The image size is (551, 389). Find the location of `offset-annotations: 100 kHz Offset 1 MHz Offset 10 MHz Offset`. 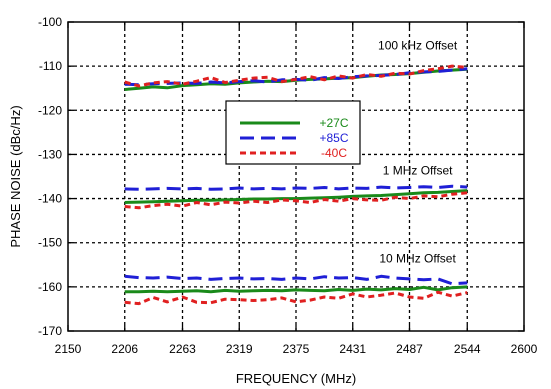

offset-annotations: 100 kHz Offset 1 MHz Offset 10 MHz Offset is located at coordinates (418, 151).